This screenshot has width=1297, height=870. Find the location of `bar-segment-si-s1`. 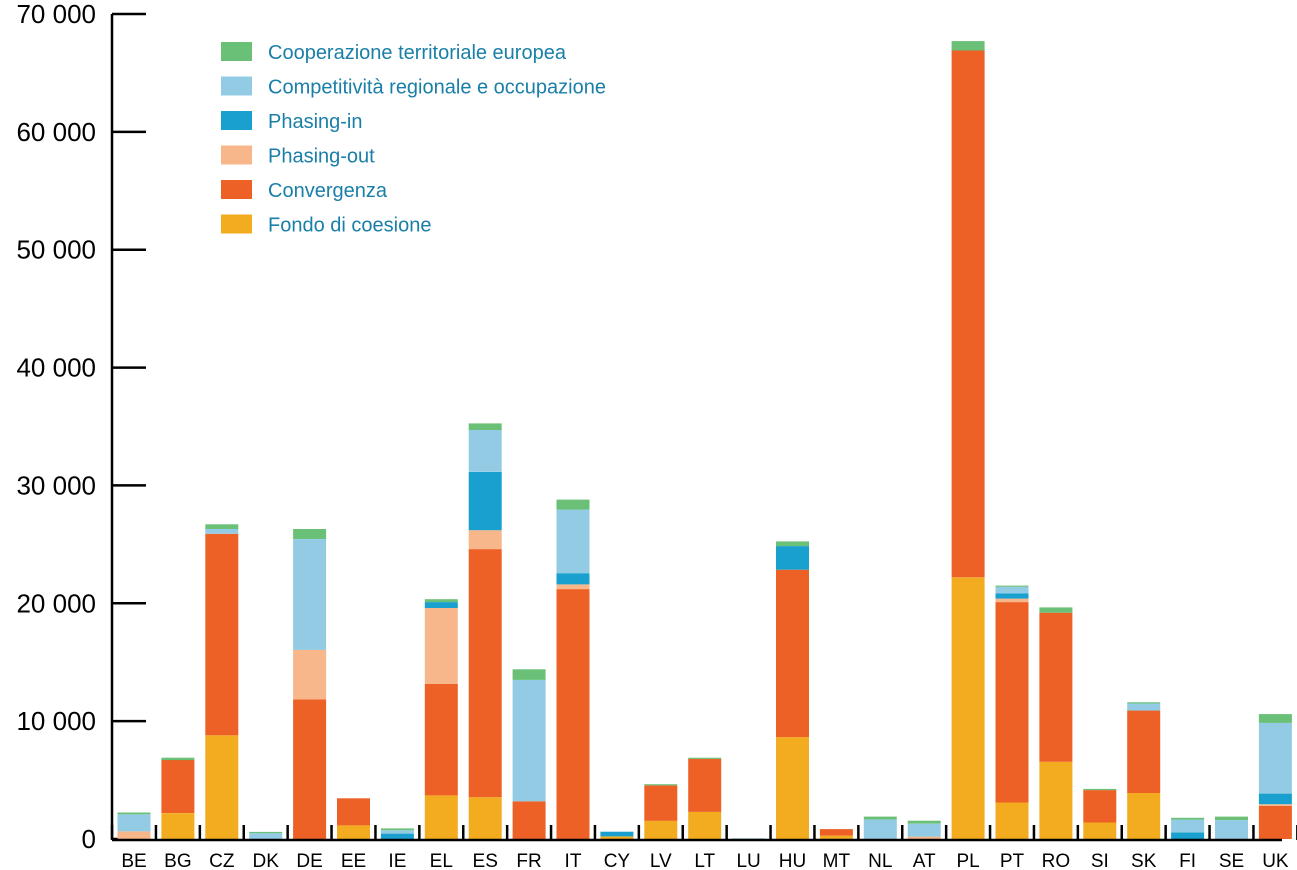

bar-segment-si-s1 is located at coordinates (1100, 806).